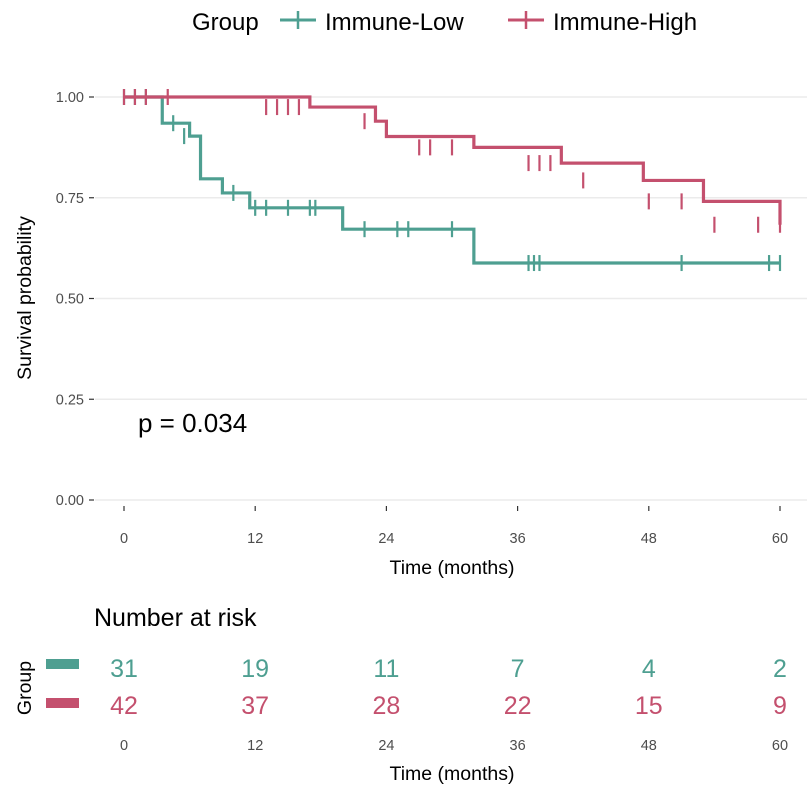  I want to click on y-tick-label: 0.75, so click(70, 199).